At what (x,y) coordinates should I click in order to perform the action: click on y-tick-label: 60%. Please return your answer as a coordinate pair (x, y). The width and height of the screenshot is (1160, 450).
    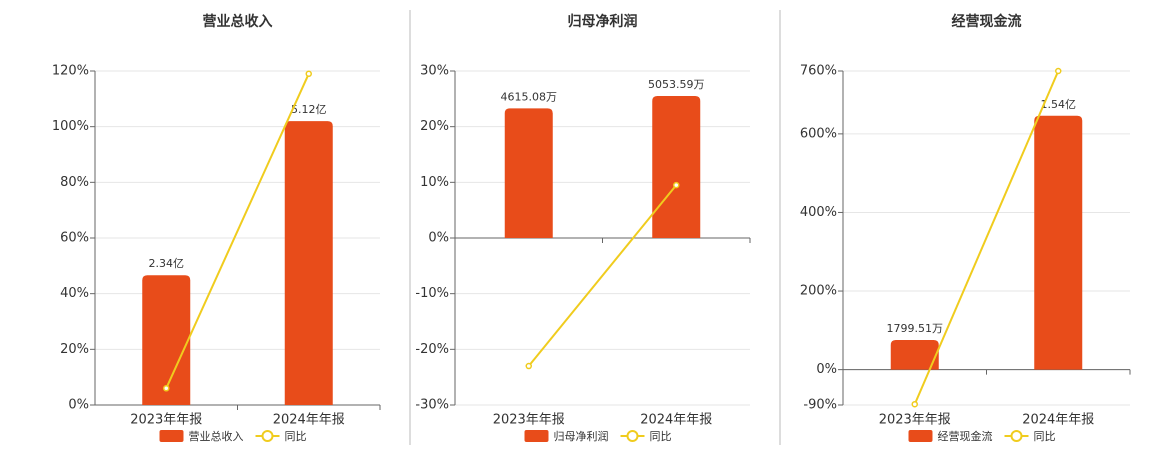
    Looking at the image, I should click on (74, 238).